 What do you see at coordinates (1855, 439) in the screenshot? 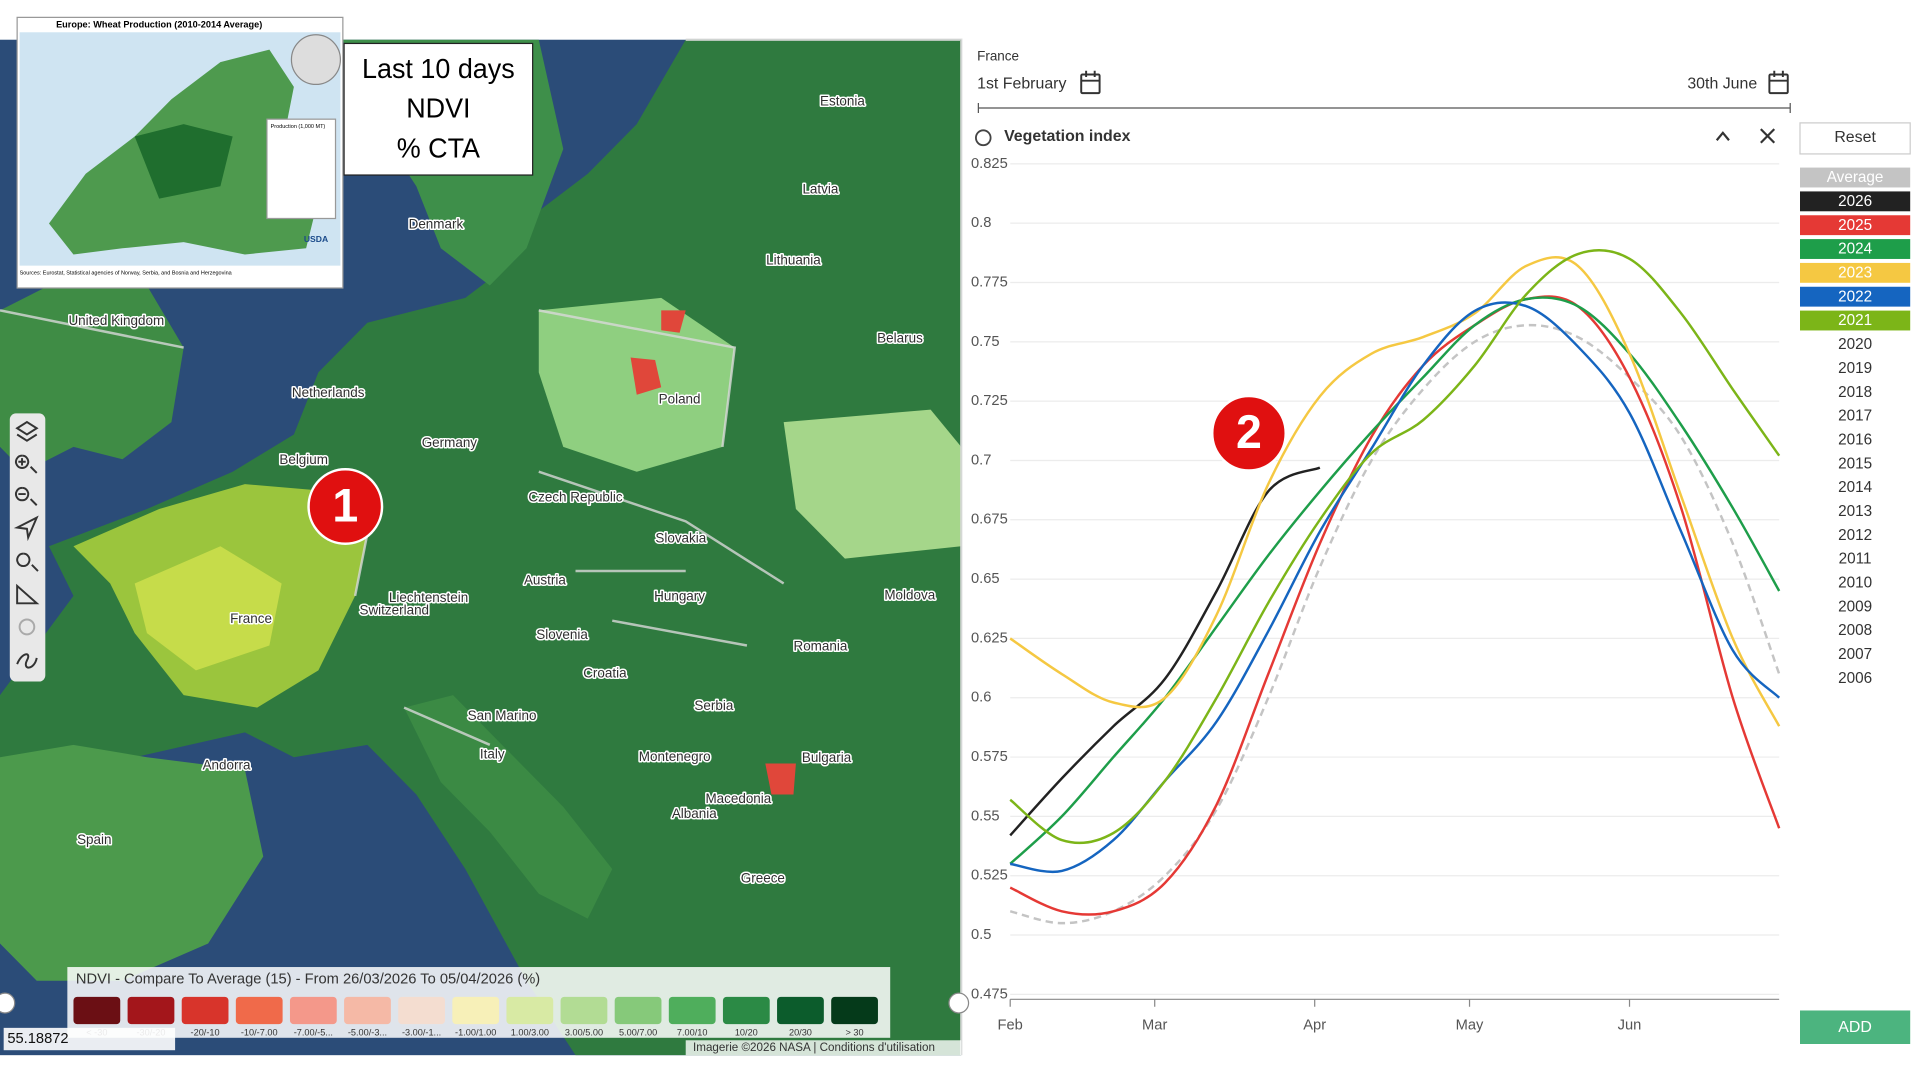
I see `year-option: 2016` at bounding box center [1855, 439].